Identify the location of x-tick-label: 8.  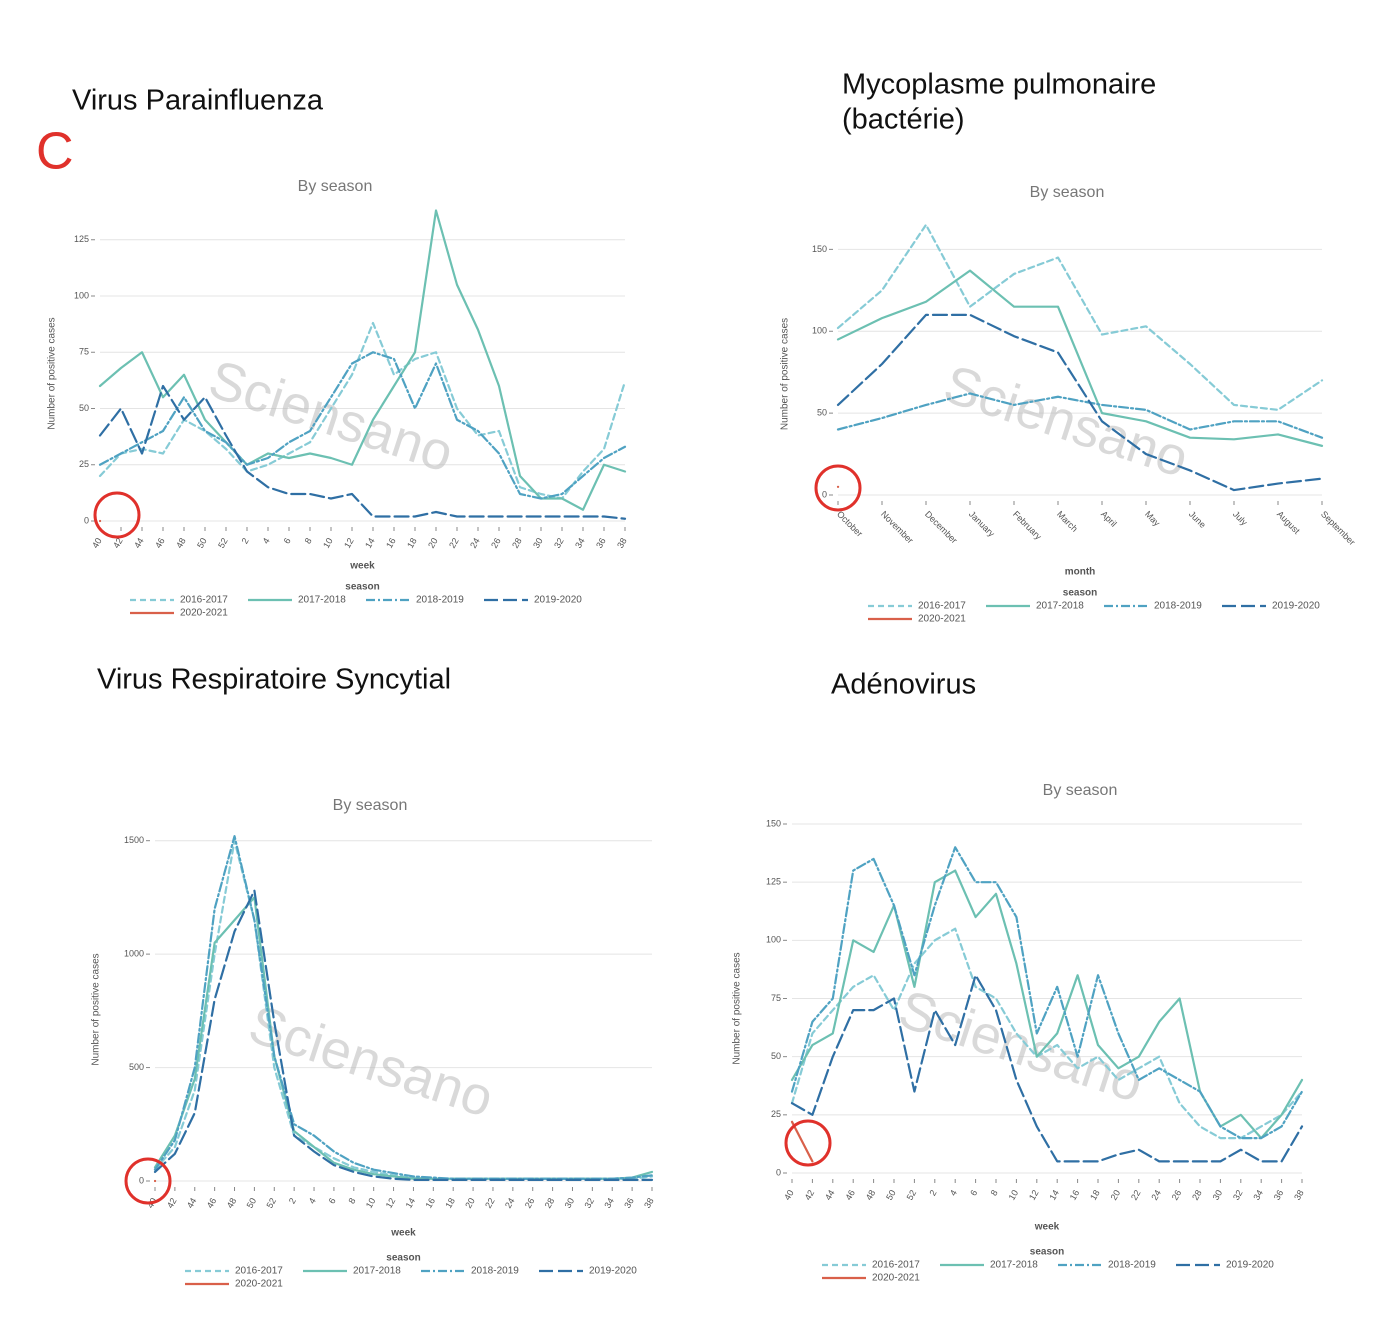
(308, 540).